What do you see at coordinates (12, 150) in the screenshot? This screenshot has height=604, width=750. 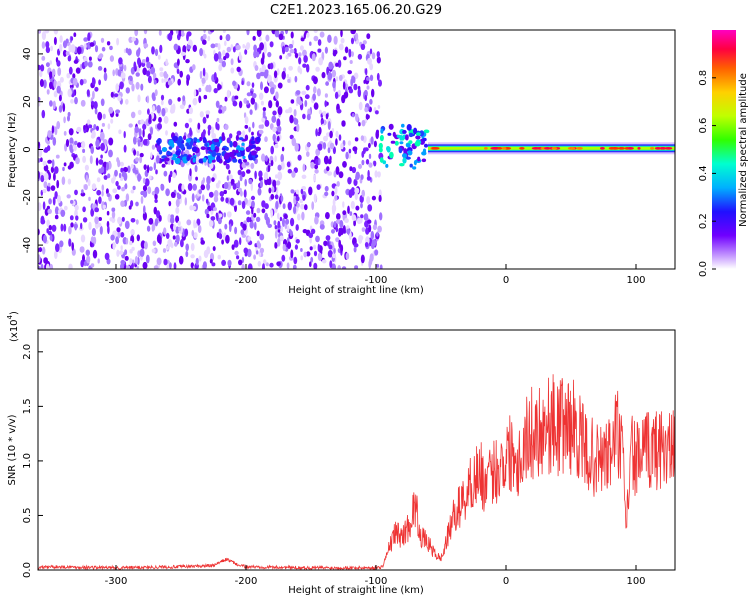 I see `spectrogram-y-label: Frequency (Hz)` at bounding box center [12, 150].